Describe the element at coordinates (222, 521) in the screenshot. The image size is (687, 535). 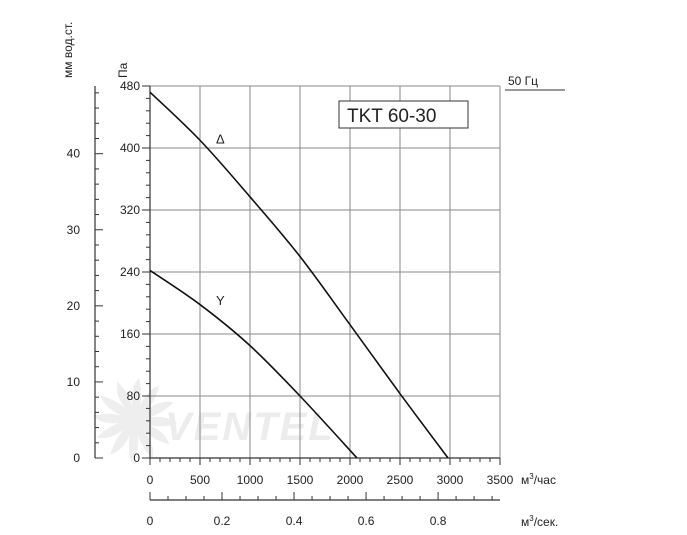
I see `x-secondary-tick-label: 0.2` at that location.